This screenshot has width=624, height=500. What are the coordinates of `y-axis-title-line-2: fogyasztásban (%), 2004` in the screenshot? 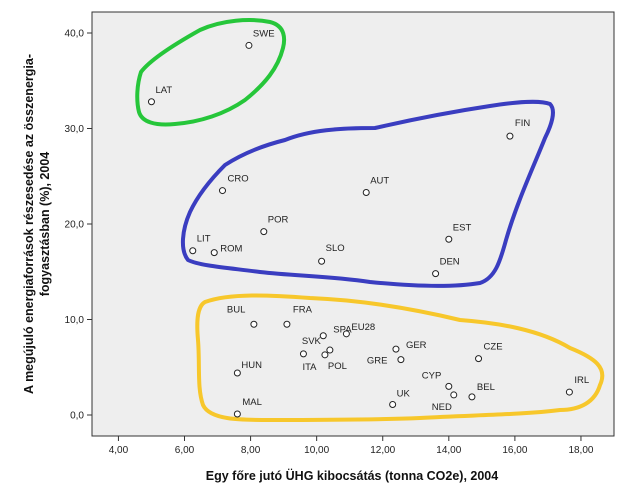 It's located at (45, 224).